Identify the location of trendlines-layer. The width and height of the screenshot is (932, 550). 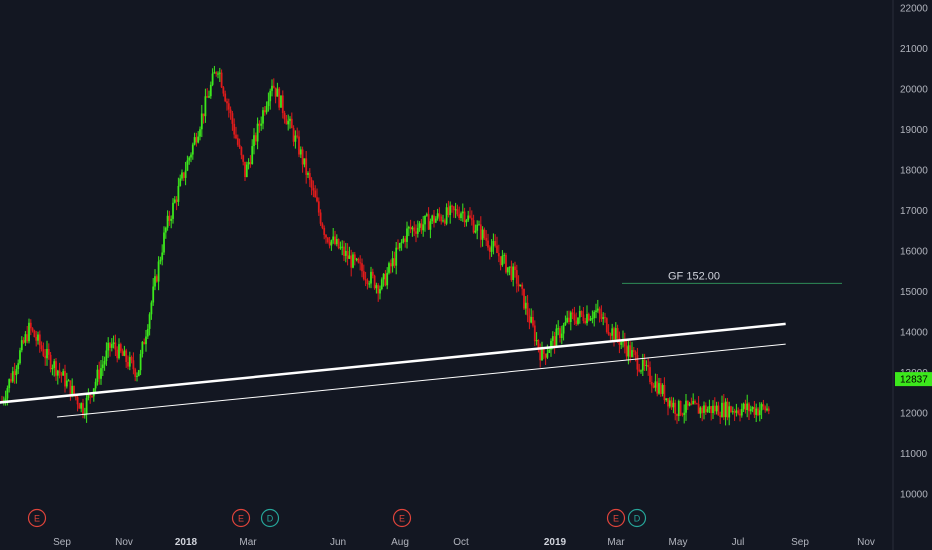
(393, 370).